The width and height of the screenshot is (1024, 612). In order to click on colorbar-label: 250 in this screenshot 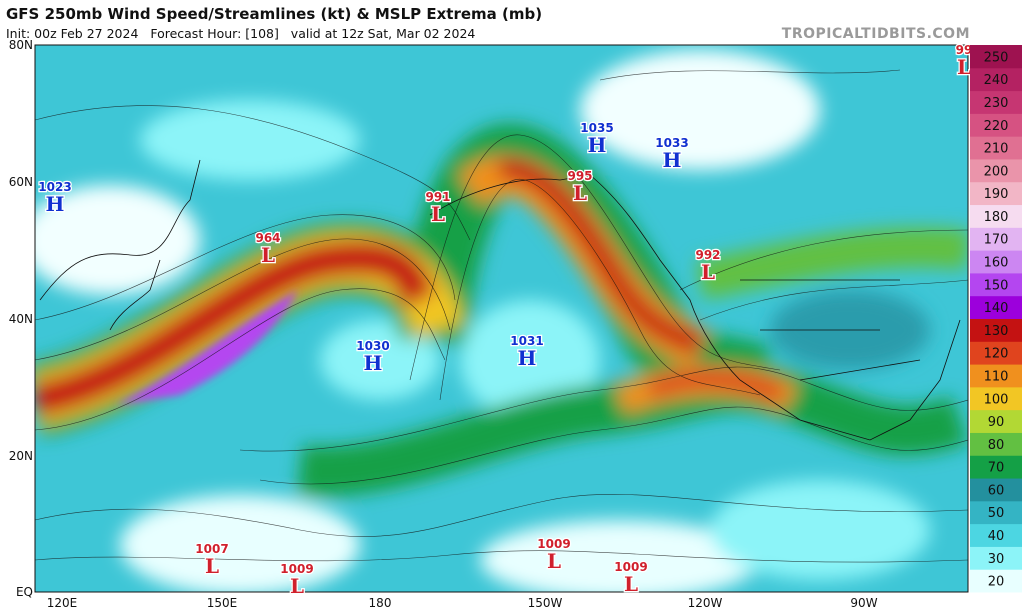, I will do `click(996, 57)`.